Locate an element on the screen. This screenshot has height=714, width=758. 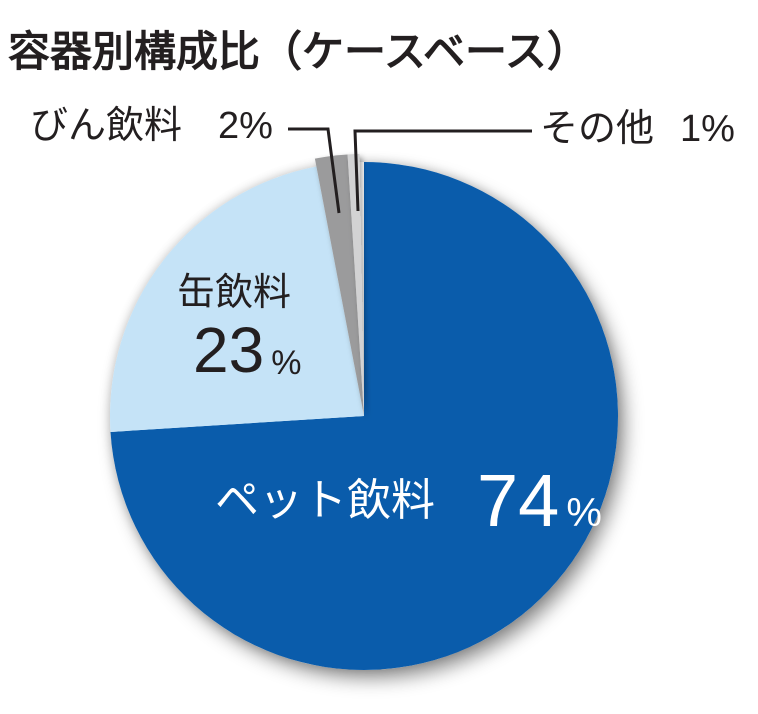
pet-label: ペット飲料 is located at coordinates (325, 500).